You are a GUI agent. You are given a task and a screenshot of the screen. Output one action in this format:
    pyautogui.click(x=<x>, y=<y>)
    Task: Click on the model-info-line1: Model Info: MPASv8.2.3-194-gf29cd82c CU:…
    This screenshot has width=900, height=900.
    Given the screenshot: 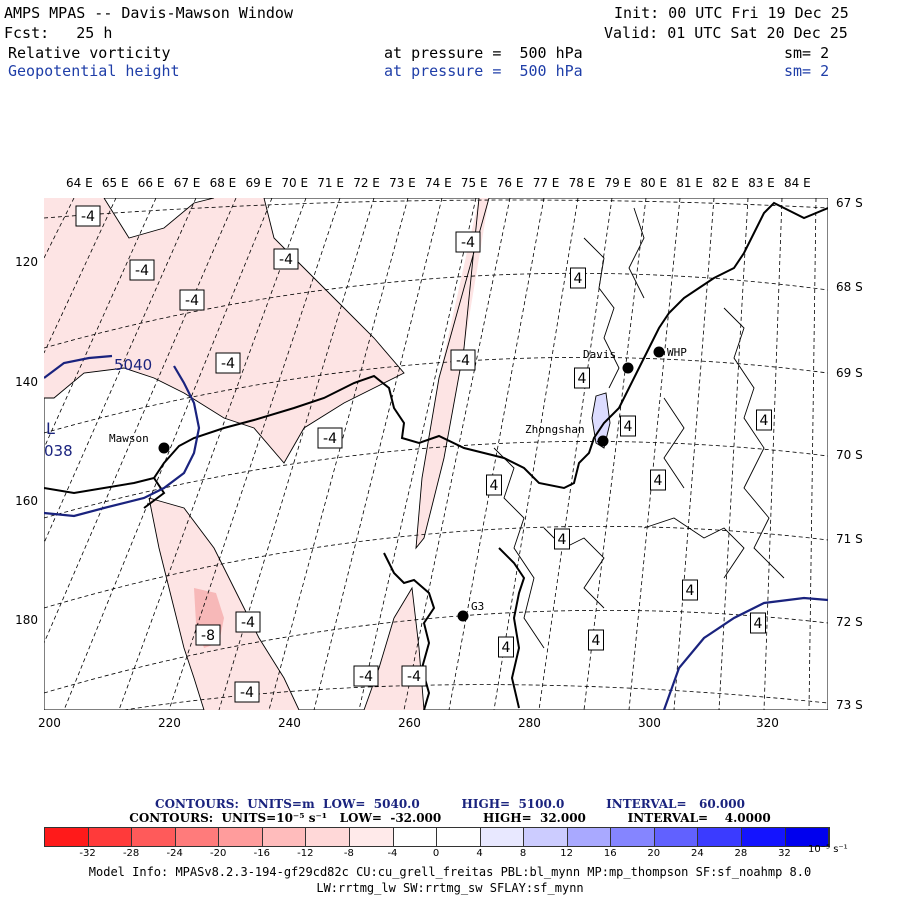 What is the action you would take?
    pyautogui.click(x=450, y=872)
    